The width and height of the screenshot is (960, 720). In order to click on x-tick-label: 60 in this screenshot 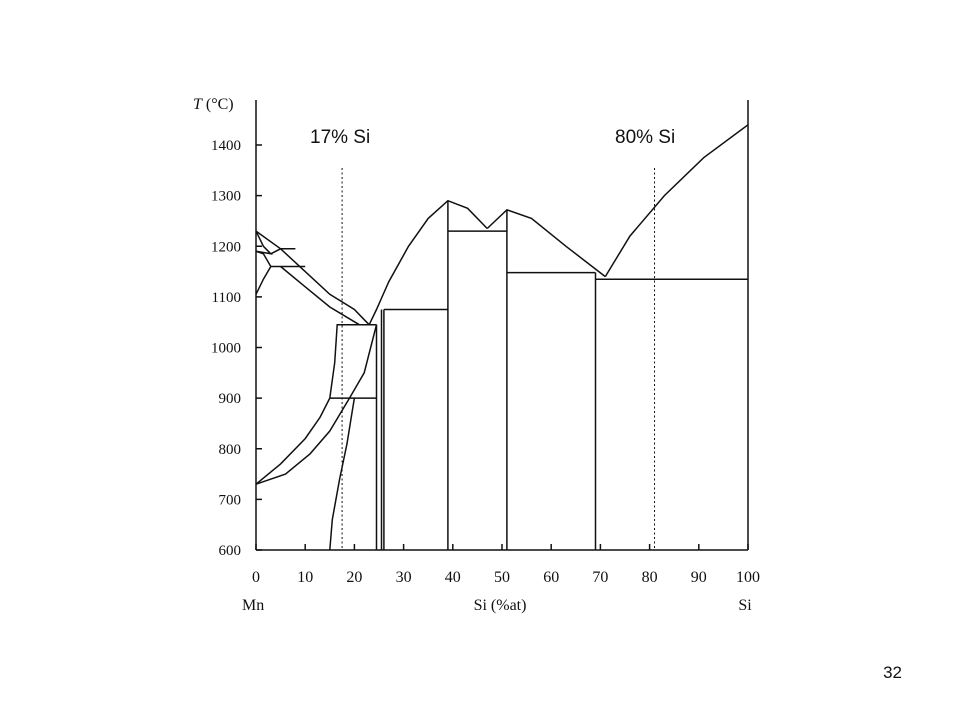, I will do `click(551, 577)`.